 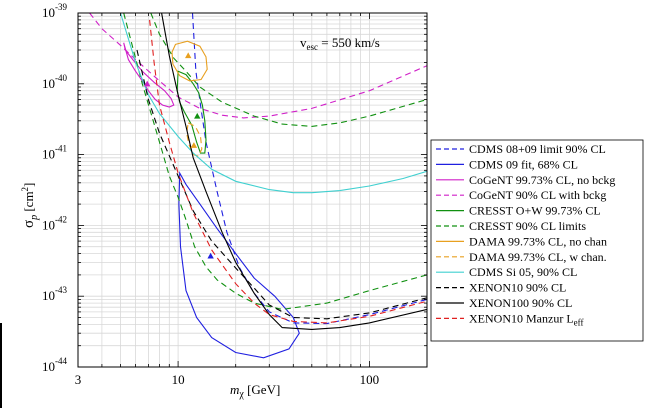 What do you see at coordinates (517, 288) in the screenshot?
I see `legend-label-9: XENON10 90% CL` at bounding box center [517, 288].